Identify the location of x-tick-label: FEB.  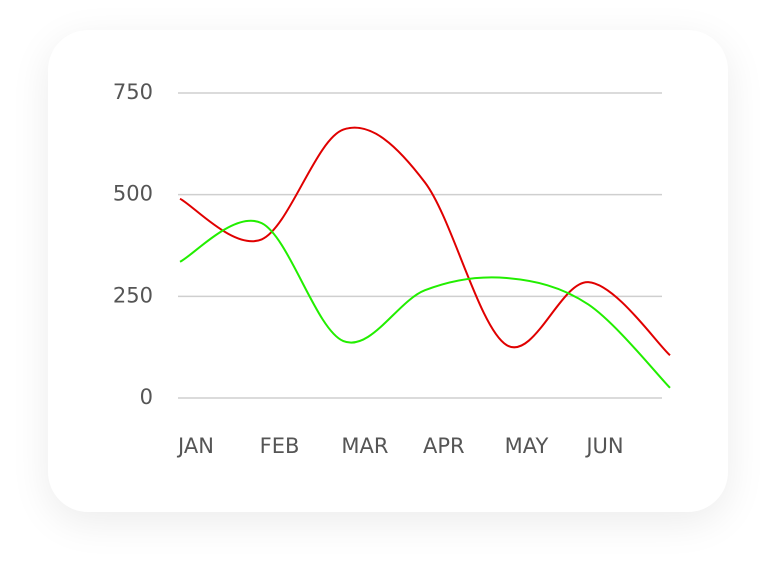
(280, 446).